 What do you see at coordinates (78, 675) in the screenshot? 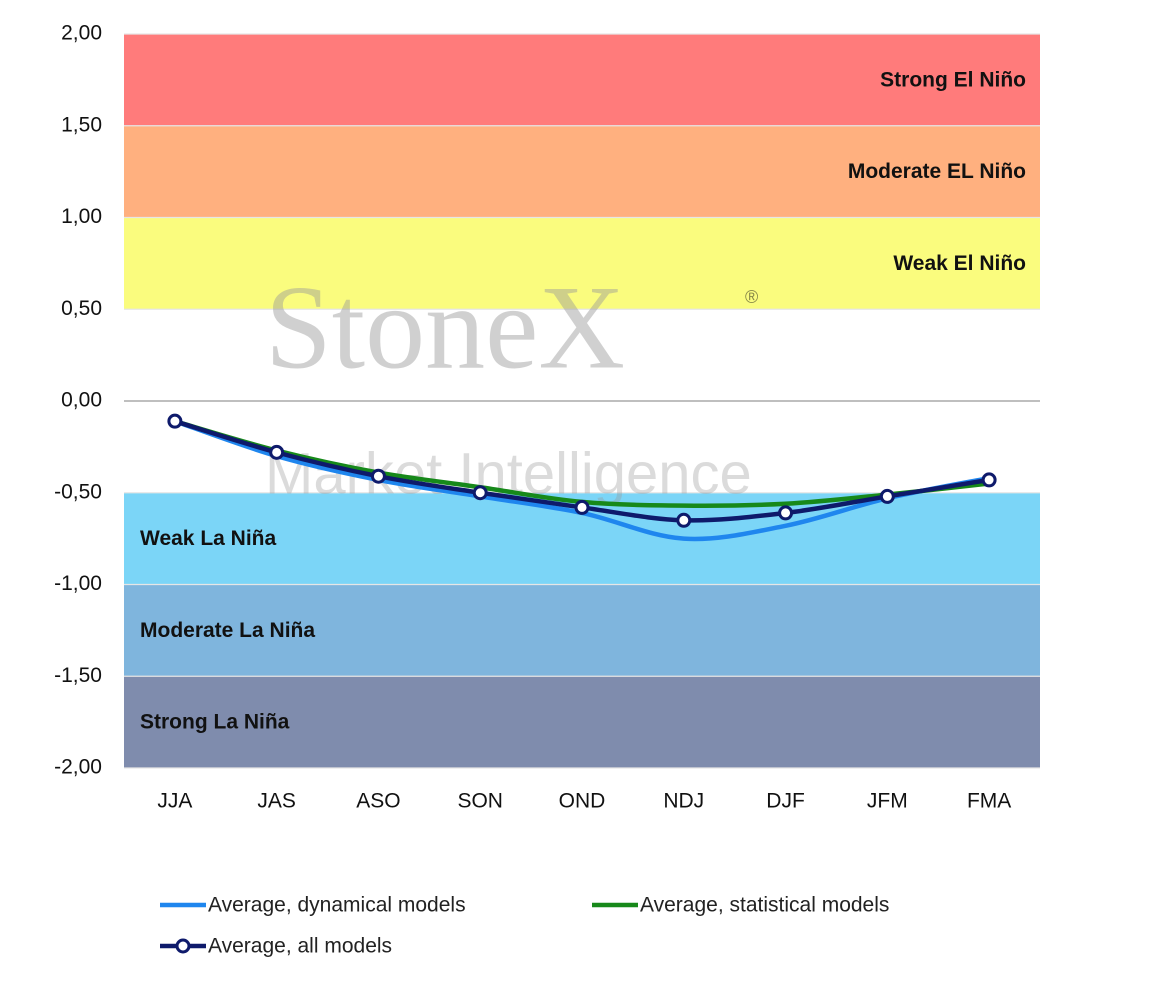
I see `y-tick-label: -1,50` at bounding box center [78, 675].